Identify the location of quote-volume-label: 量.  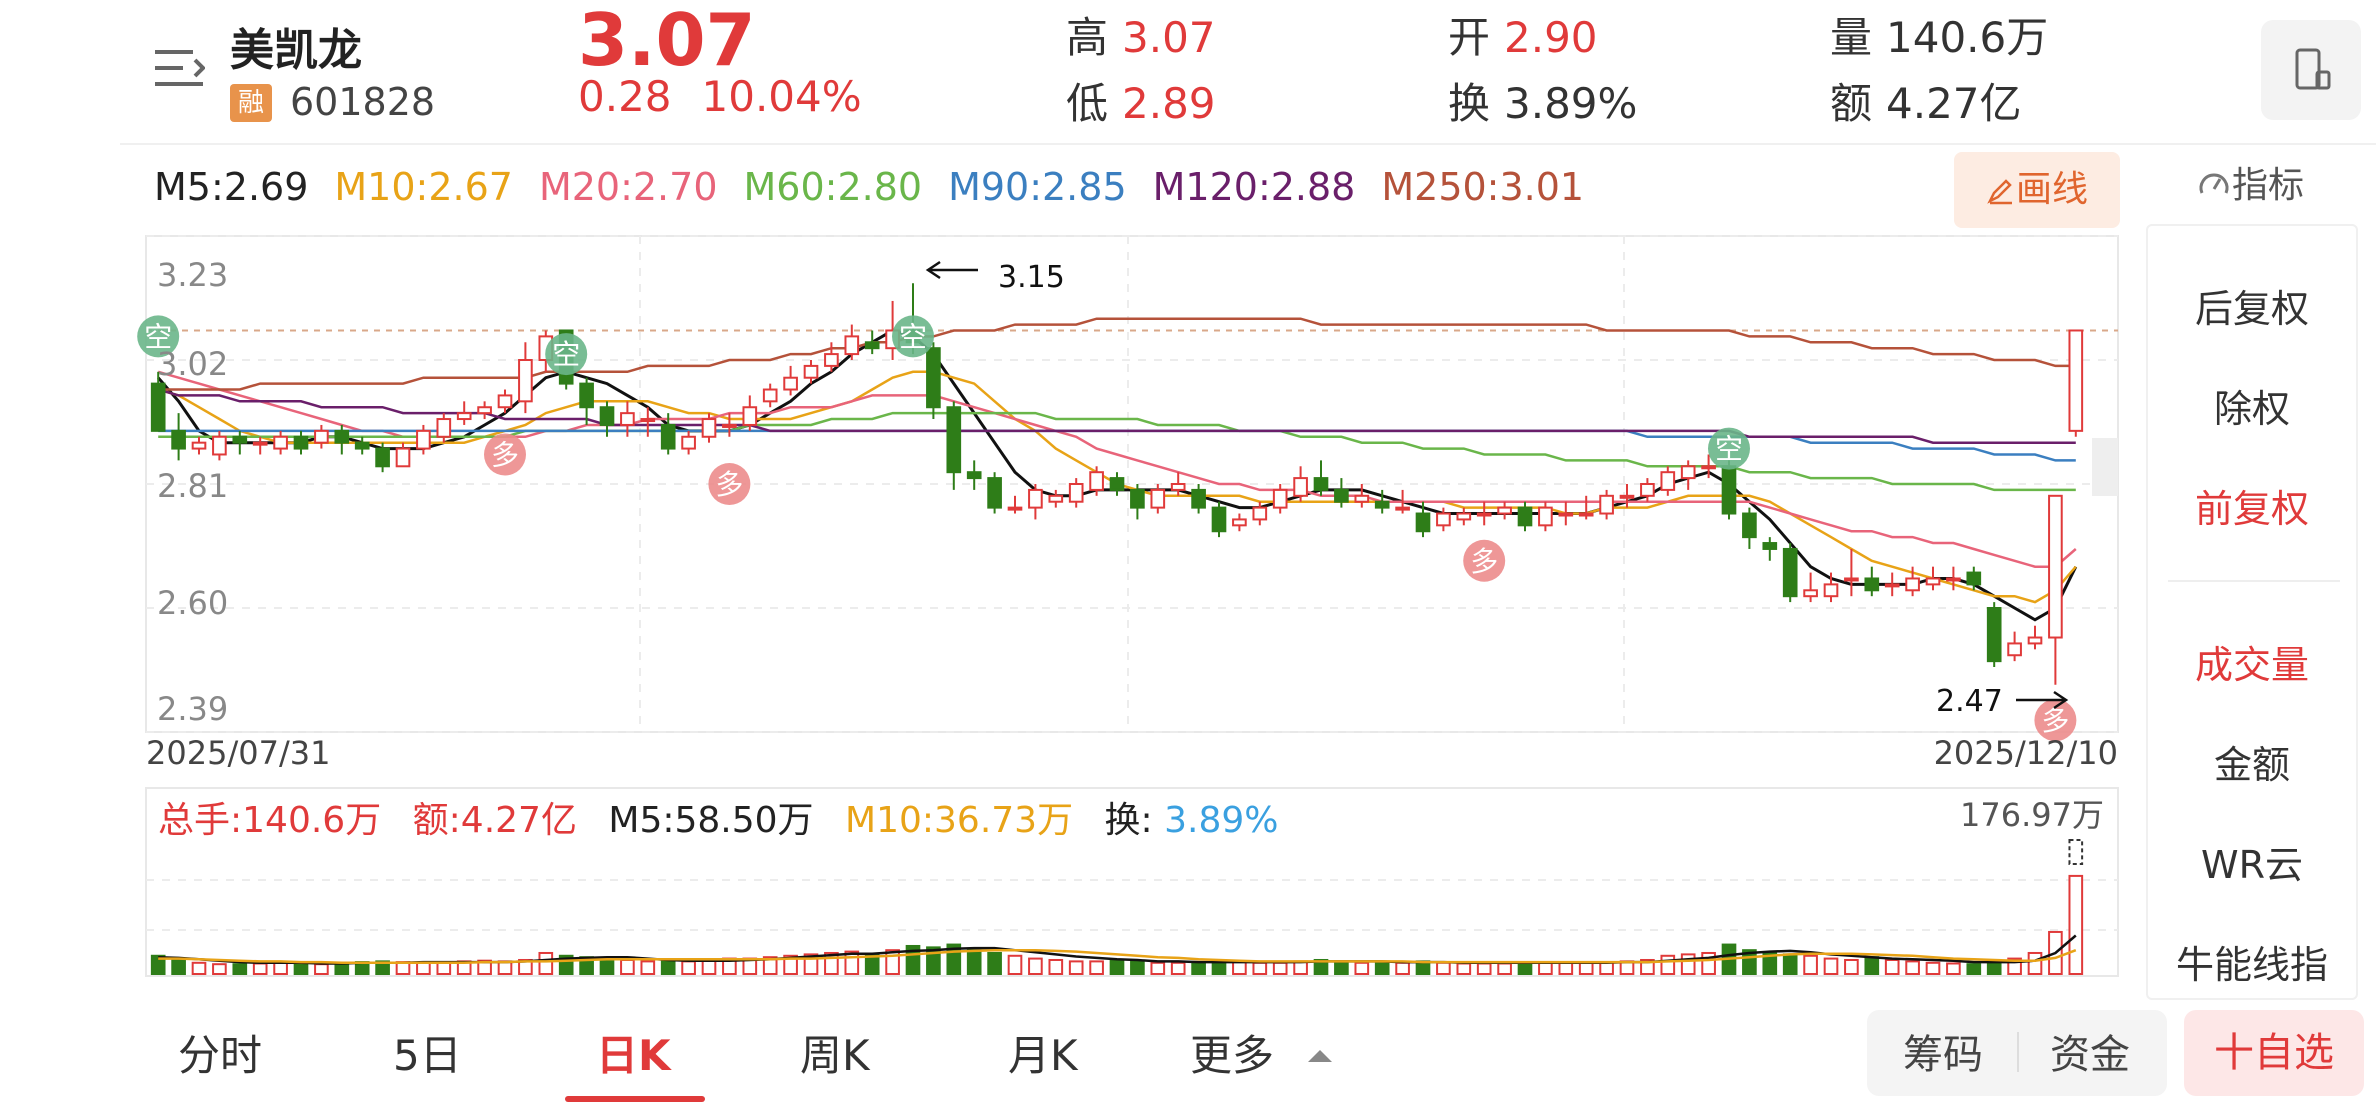
(1851, 37).